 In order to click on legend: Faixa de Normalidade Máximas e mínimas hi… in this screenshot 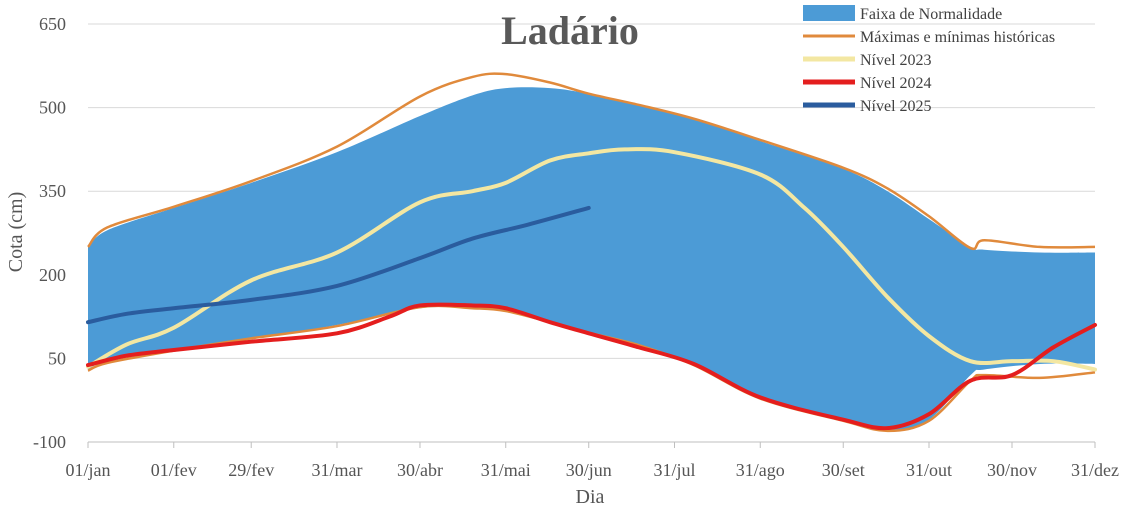, I will do `click(929, 60)`.